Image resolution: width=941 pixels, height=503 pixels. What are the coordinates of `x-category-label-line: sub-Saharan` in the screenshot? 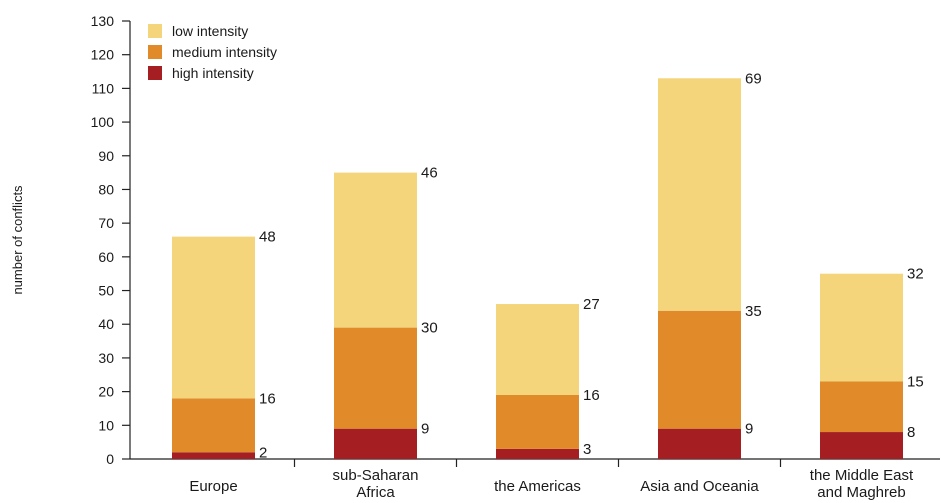 It's located at (376, 475).